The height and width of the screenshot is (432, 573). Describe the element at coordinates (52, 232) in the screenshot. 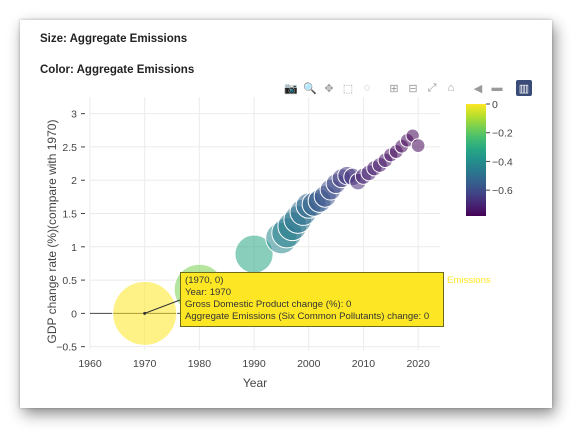

I see `y-axis-title: GDP change rate (%)(compare with 1970)` at that location.